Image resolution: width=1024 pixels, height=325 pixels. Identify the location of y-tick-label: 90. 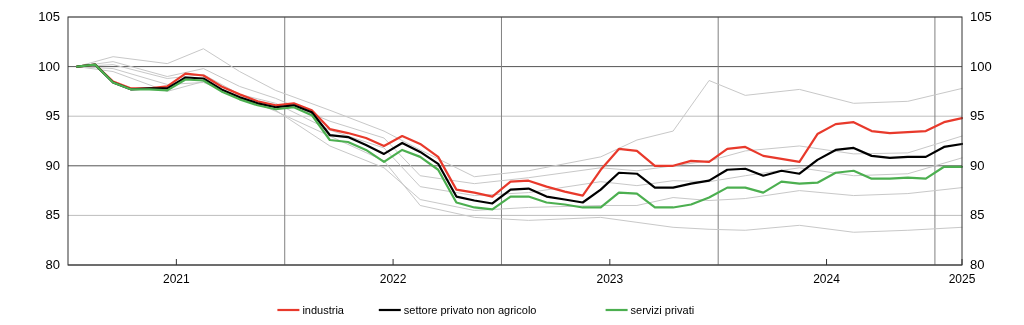
(52, 165).